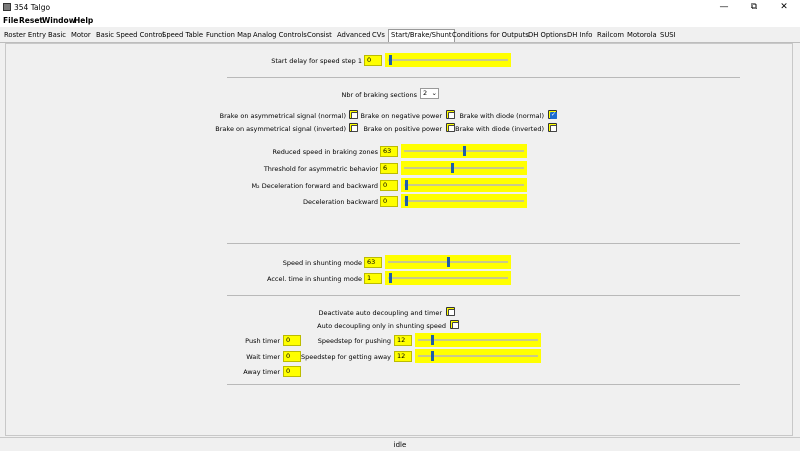  What do you see at coordinates (611, 35) in the screenshot?
I see `tab-railcom: Railcom` at bounding box center [611, 35].